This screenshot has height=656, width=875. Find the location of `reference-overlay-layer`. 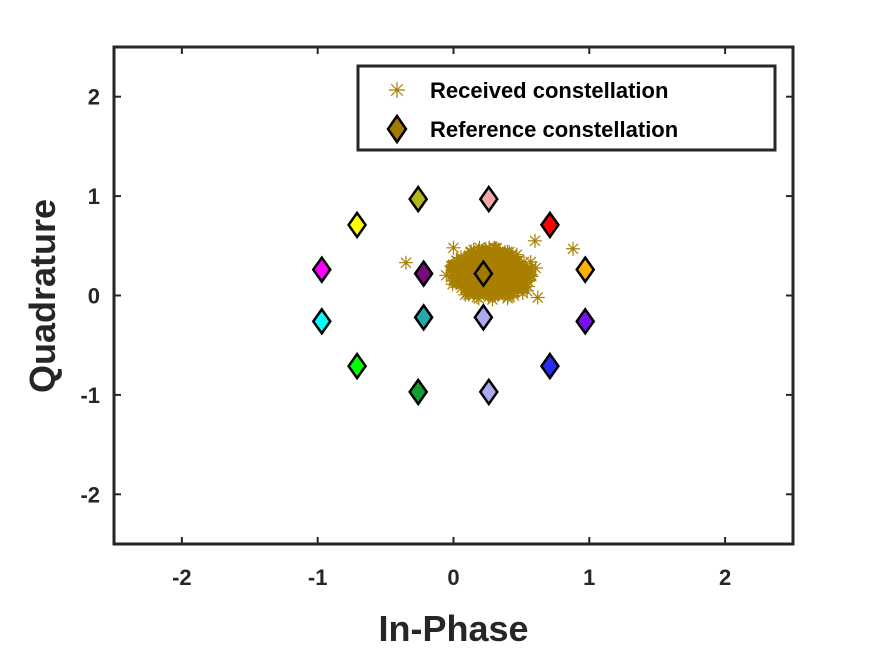

reference-overlay-layer is located at coordinates (453, 295).